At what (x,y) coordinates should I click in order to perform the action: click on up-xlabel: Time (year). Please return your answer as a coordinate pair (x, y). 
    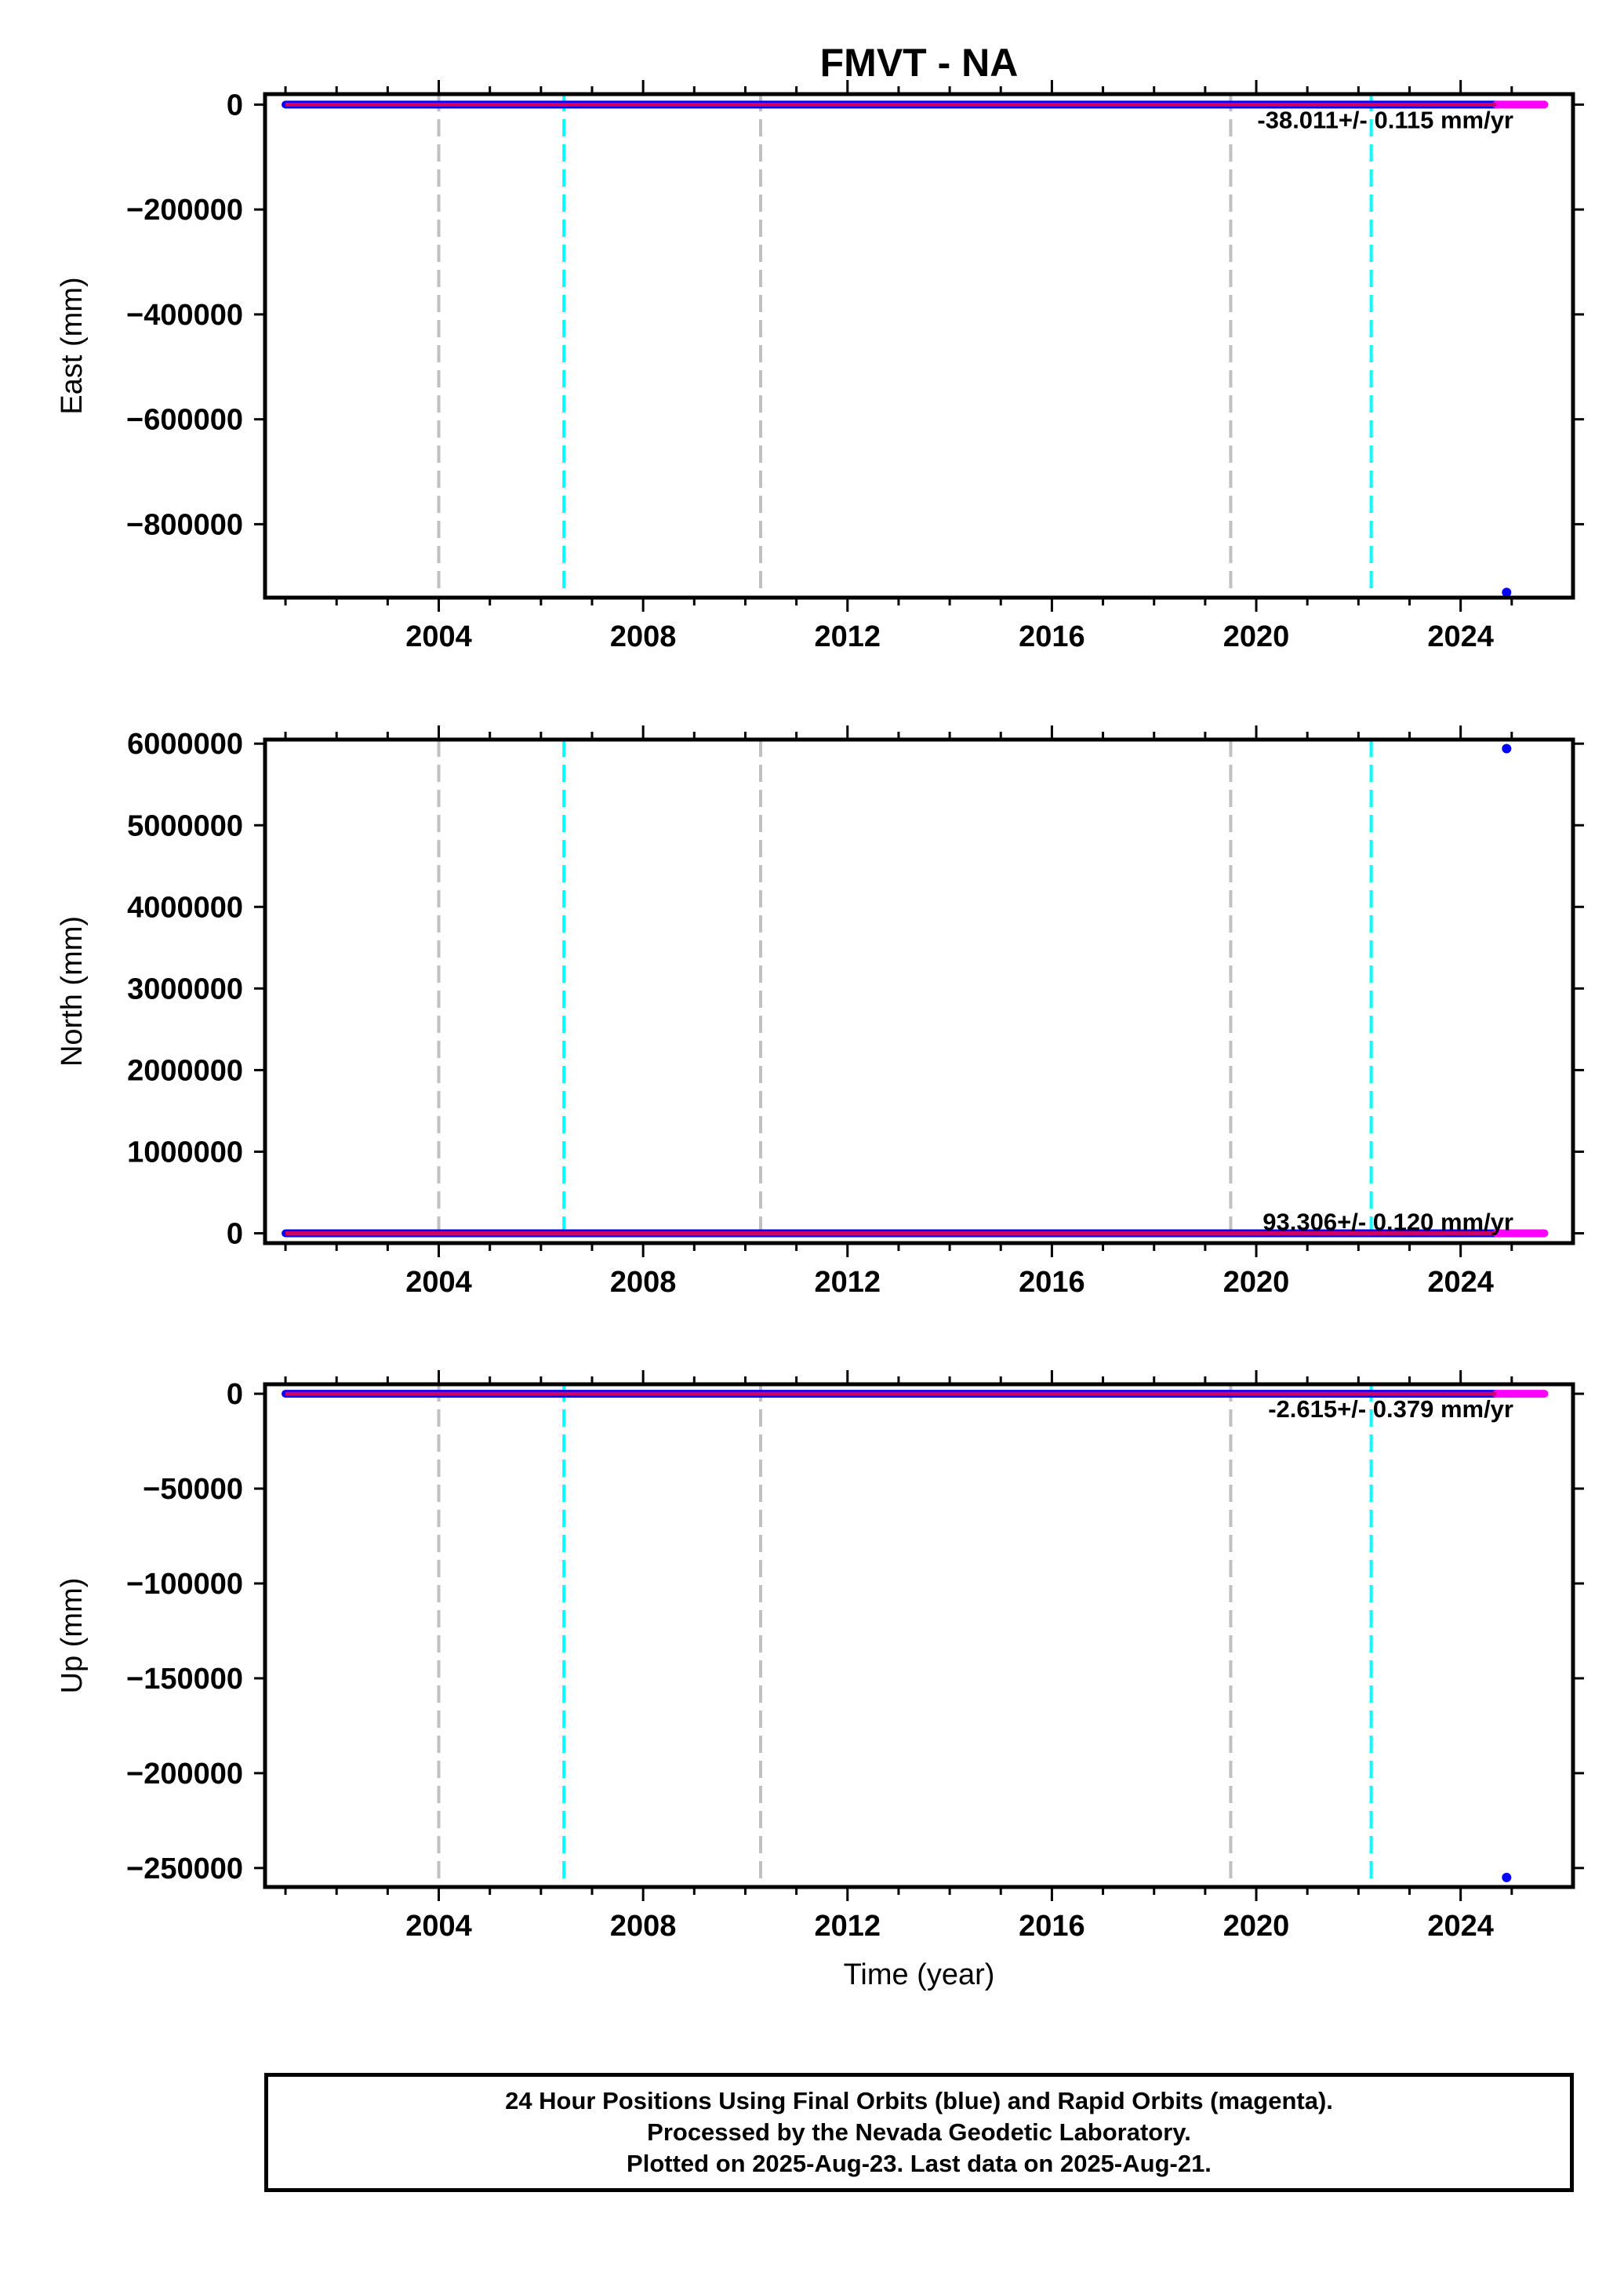
    Looking at the image, I should click on (920, 1975).